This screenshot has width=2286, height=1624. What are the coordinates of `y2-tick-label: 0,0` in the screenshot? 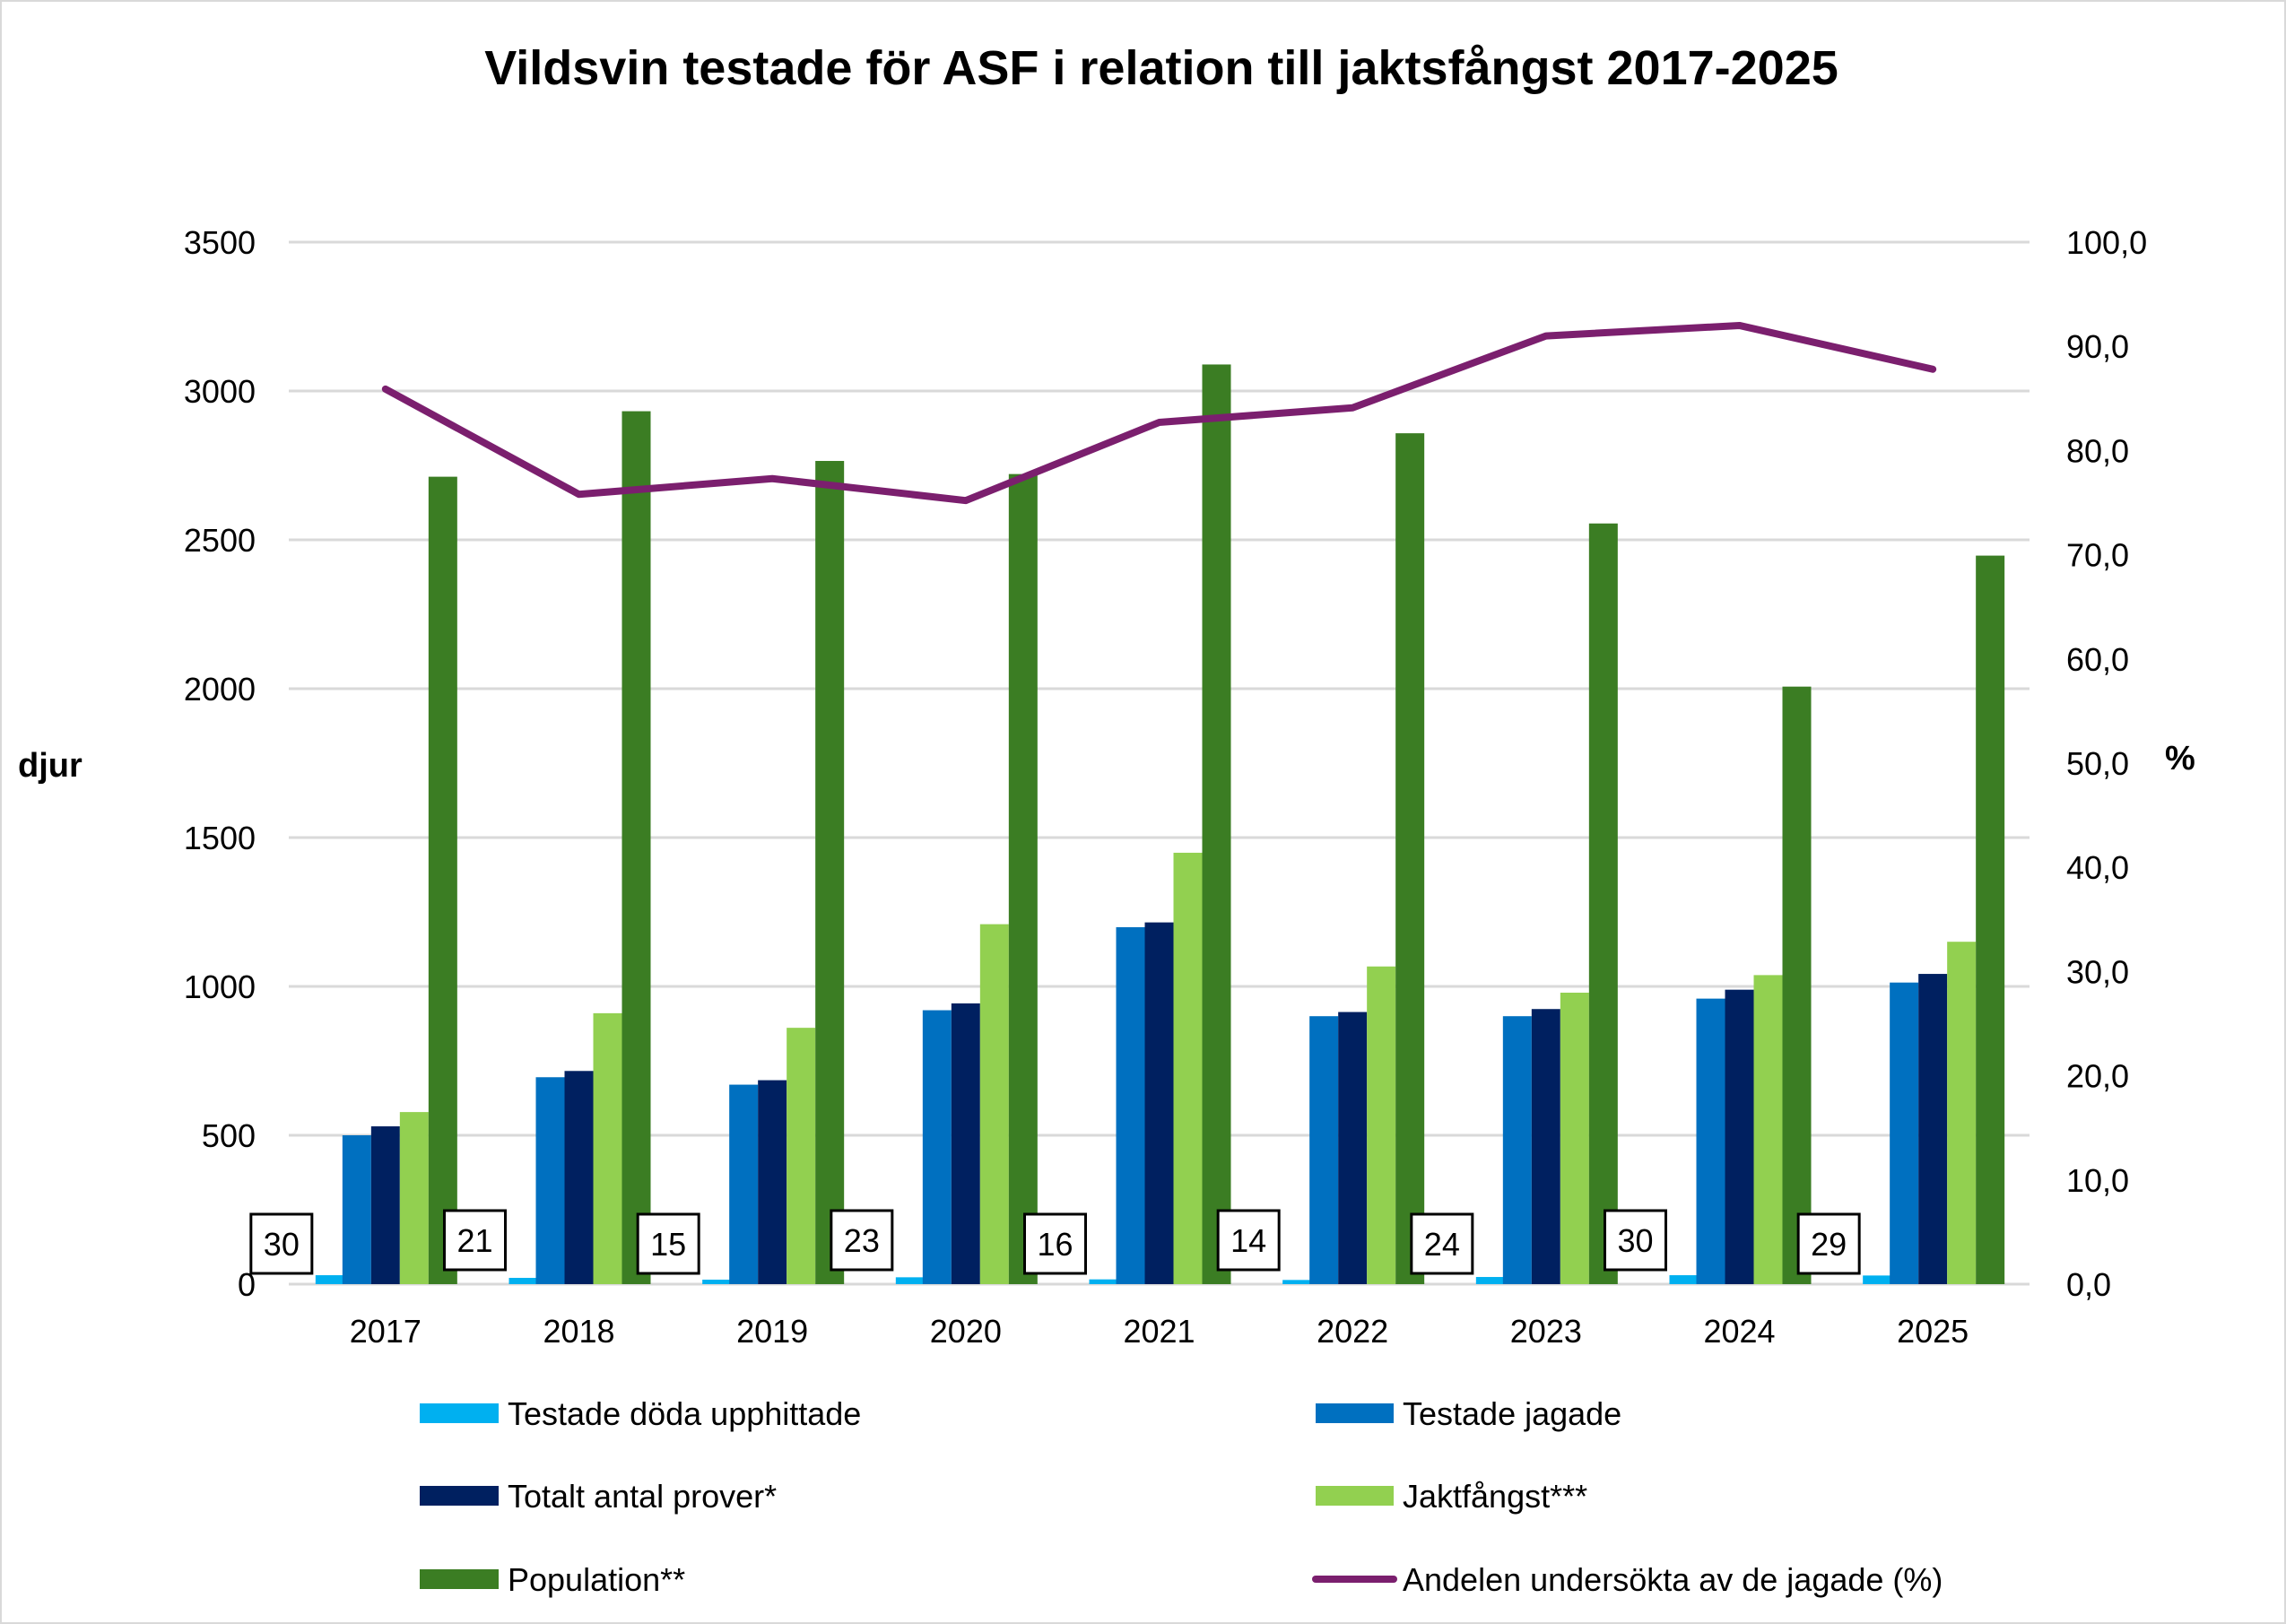 It's located at (2088, 1284).